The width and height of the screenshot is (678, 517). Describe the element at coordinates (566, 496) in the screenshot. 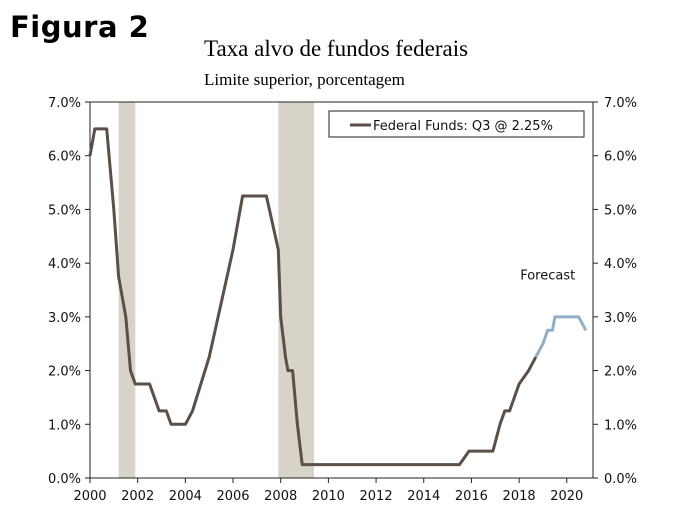

I see `x-tick-label: 2020` at that location.